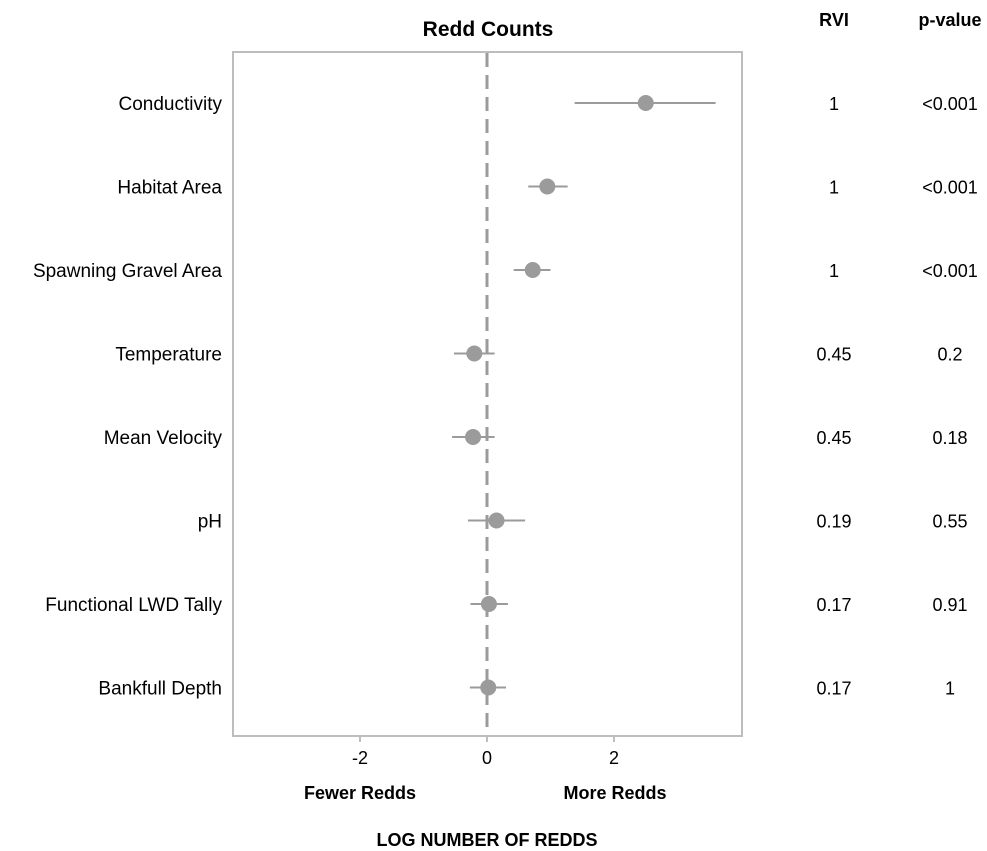 The height and width of the screenshot is (851, 987). What do you see at coordinates (168, 355) in the screenshot?
I see `variable-label: Temperature` at bounding box center [168, 355].